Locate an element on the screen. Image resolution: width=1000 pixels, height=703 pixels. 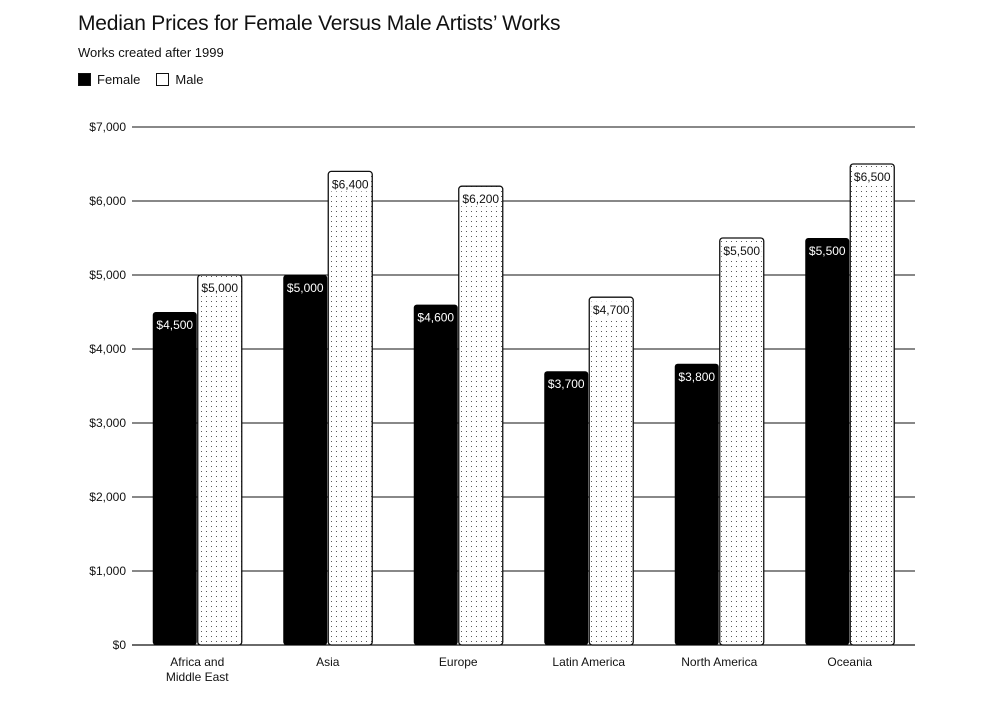
y-tick-label: $5,000 is located at coordinates (107, 275).